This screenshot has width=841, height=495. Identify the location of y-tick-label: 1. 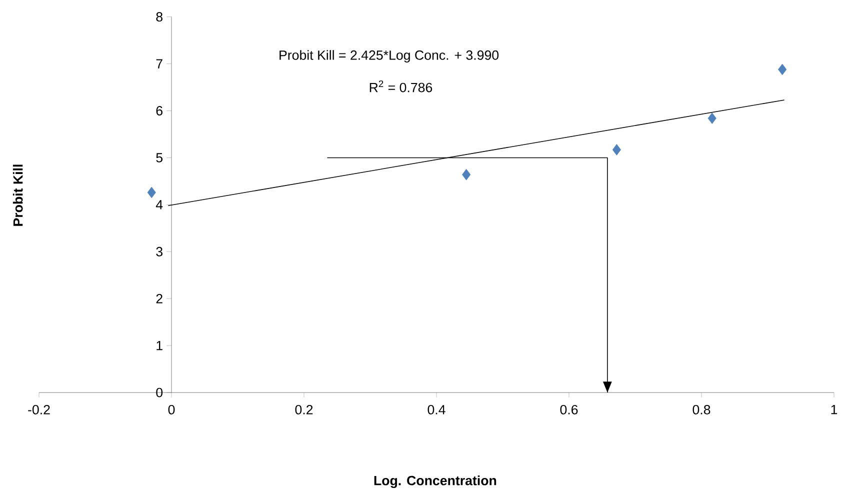
(159, 345).